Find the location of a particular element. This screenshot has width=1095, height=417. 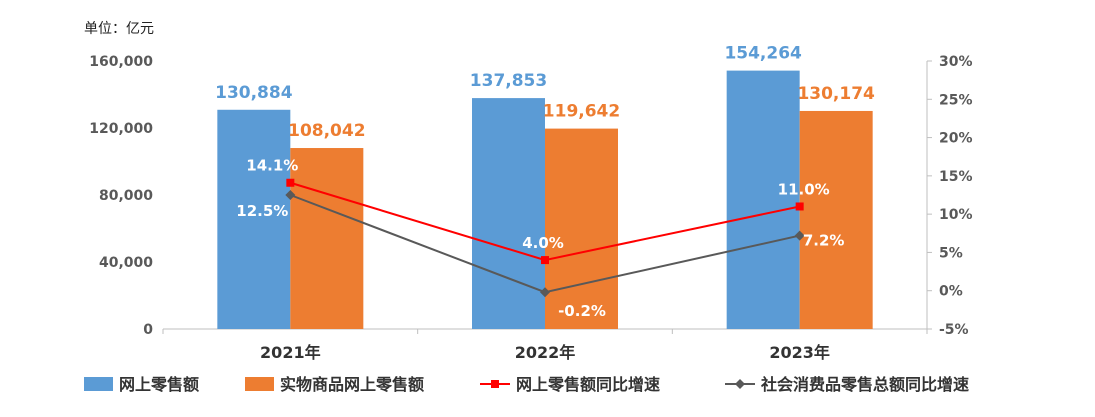

y-right-tick-label: 0% is located at coordinates (951, 292).